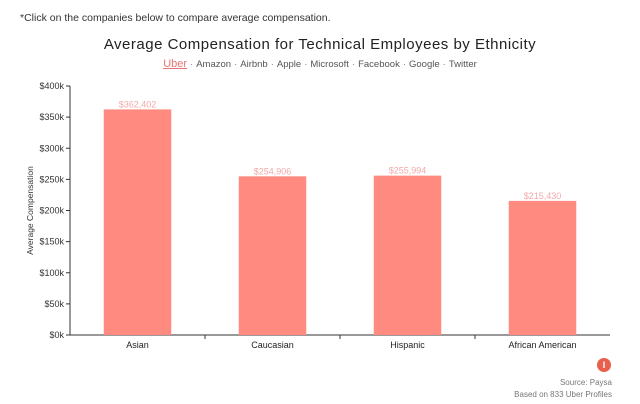 This screenshot has height=404, width=640. Describe the element at coordinates (51, 273) in the screenshot. I see `y-tick-label: $100k` at that location.